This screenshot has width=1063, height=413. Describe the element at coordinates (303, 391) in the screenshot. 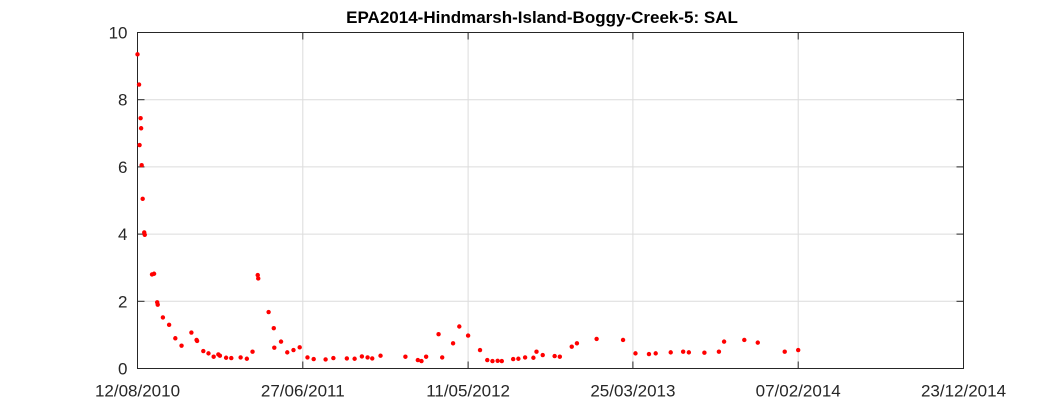

I see `x-tick-label: 27/06/2011` at that location.